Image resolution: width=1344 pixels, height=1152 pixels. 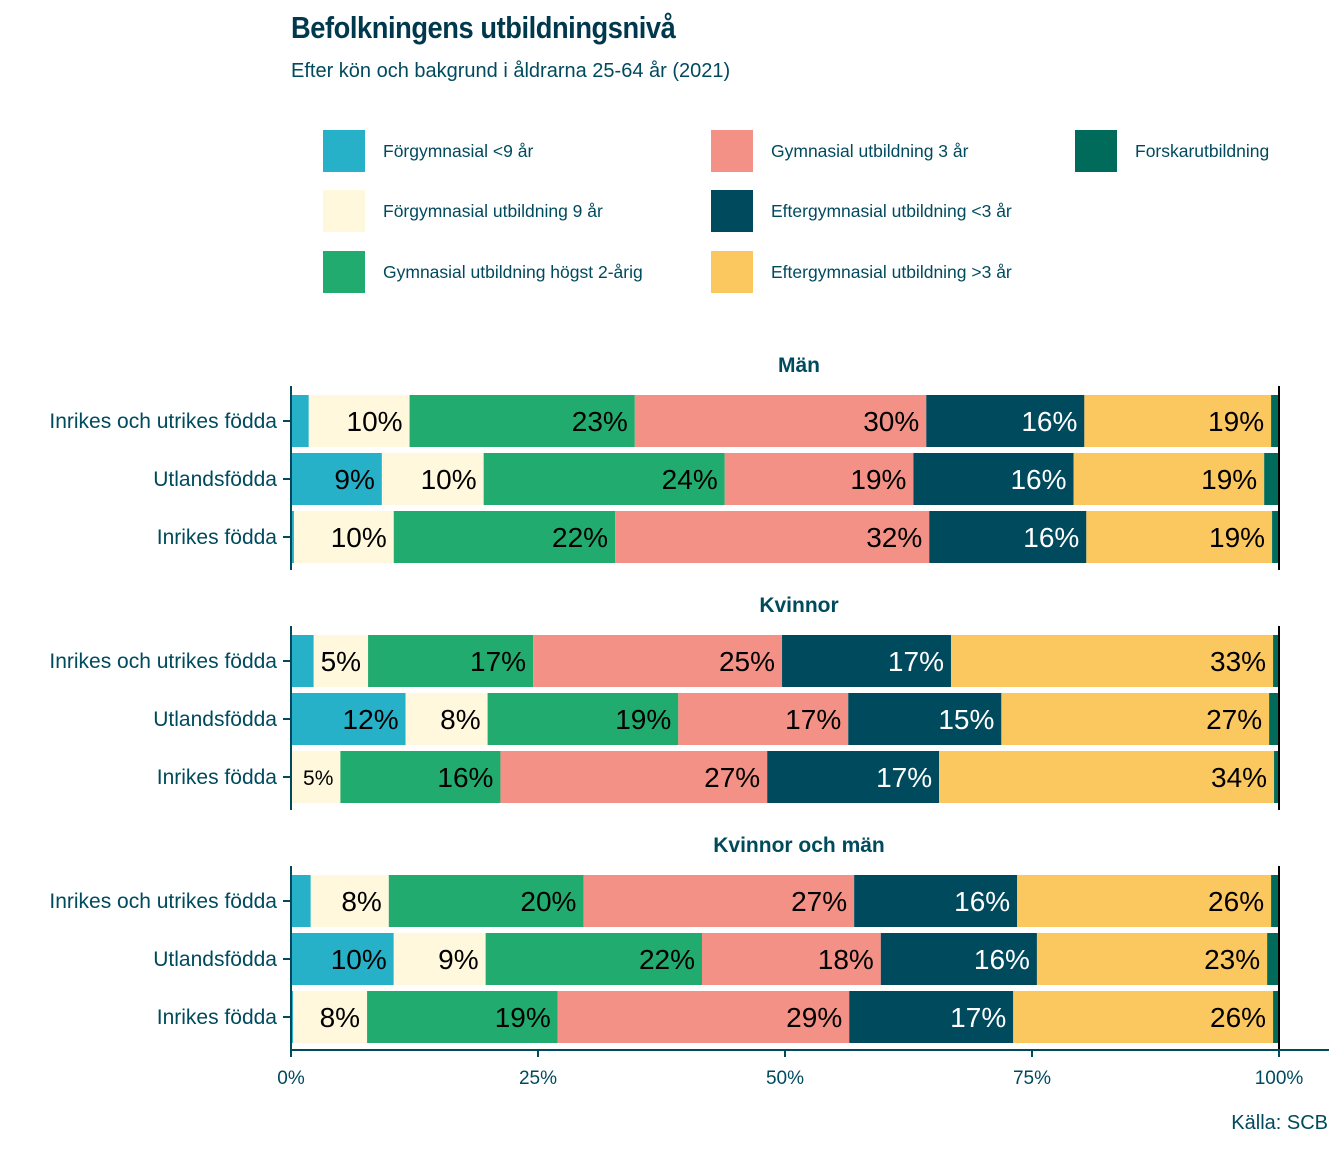 What do you see at coordinates (548, 901) in the screenshot?
I see `data-label: 20%` at bounding box center [548, 901].